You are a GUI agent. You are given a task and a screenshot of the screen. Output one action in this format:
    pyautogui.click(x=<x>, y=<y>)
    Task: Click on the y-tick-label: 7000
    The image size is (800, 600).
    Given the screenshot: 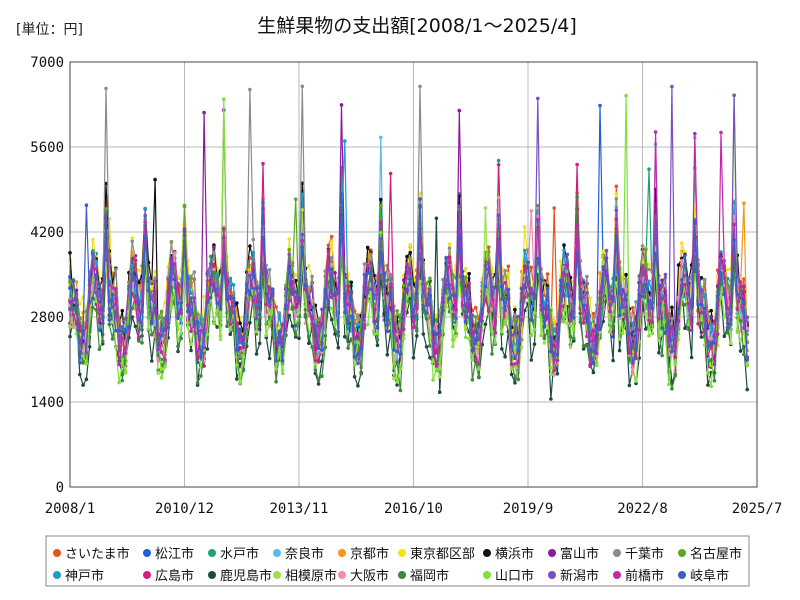 What is the action you would take?
    pyautogui.click(x=47, y=63)
    